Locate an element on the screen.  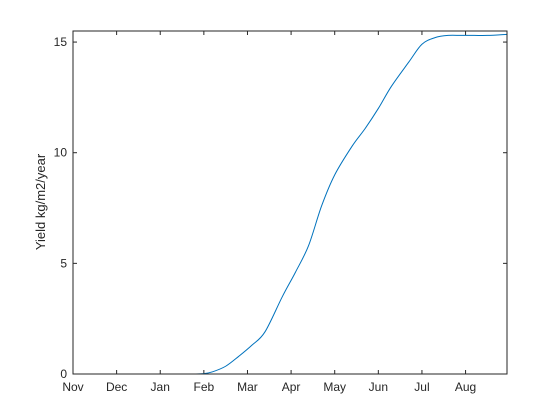
y-tick-label: 10 is located at coordinates (61, 153).